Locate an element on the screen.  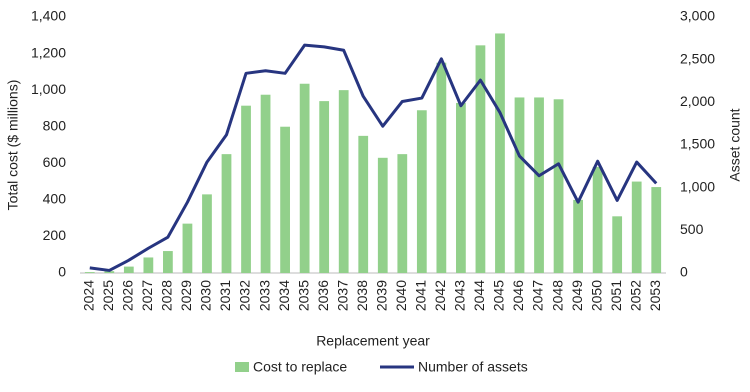
x-tick-label: 2031 is located at coordinates (225, 295).